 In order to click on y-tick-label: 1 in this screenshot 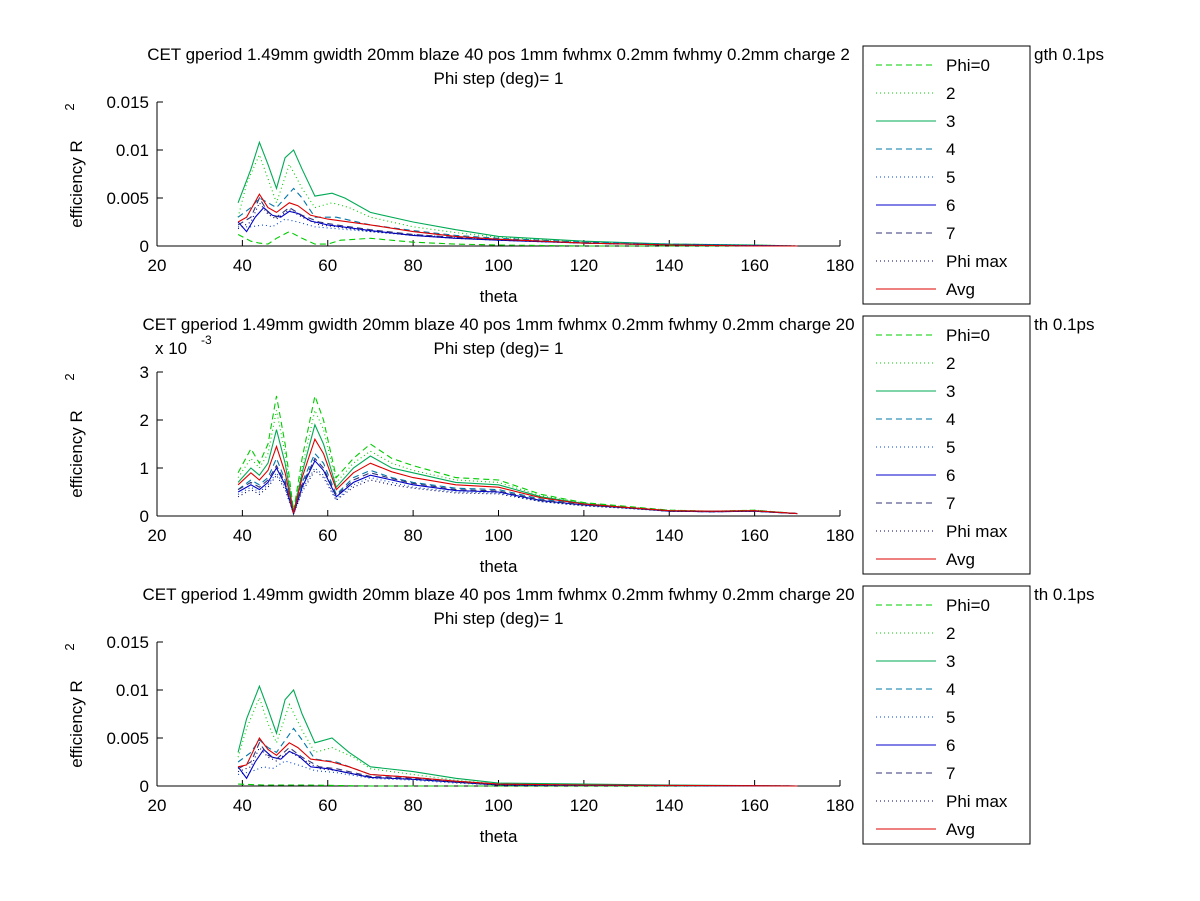, I will do `click(144, 468)`.